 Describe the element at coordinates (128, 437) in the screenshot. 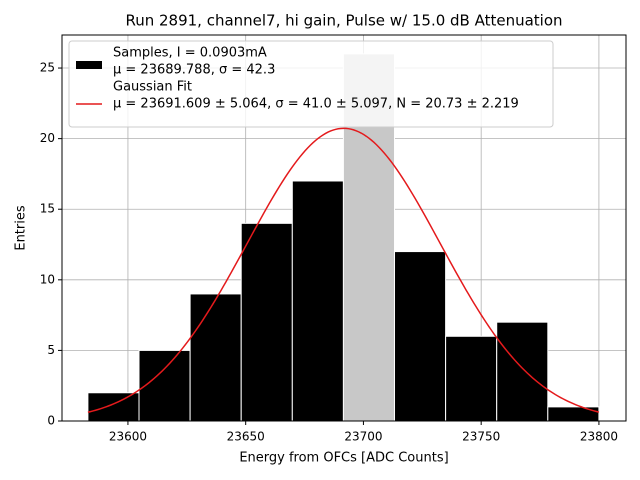

I see `x-tick-label: 23600` at that location.